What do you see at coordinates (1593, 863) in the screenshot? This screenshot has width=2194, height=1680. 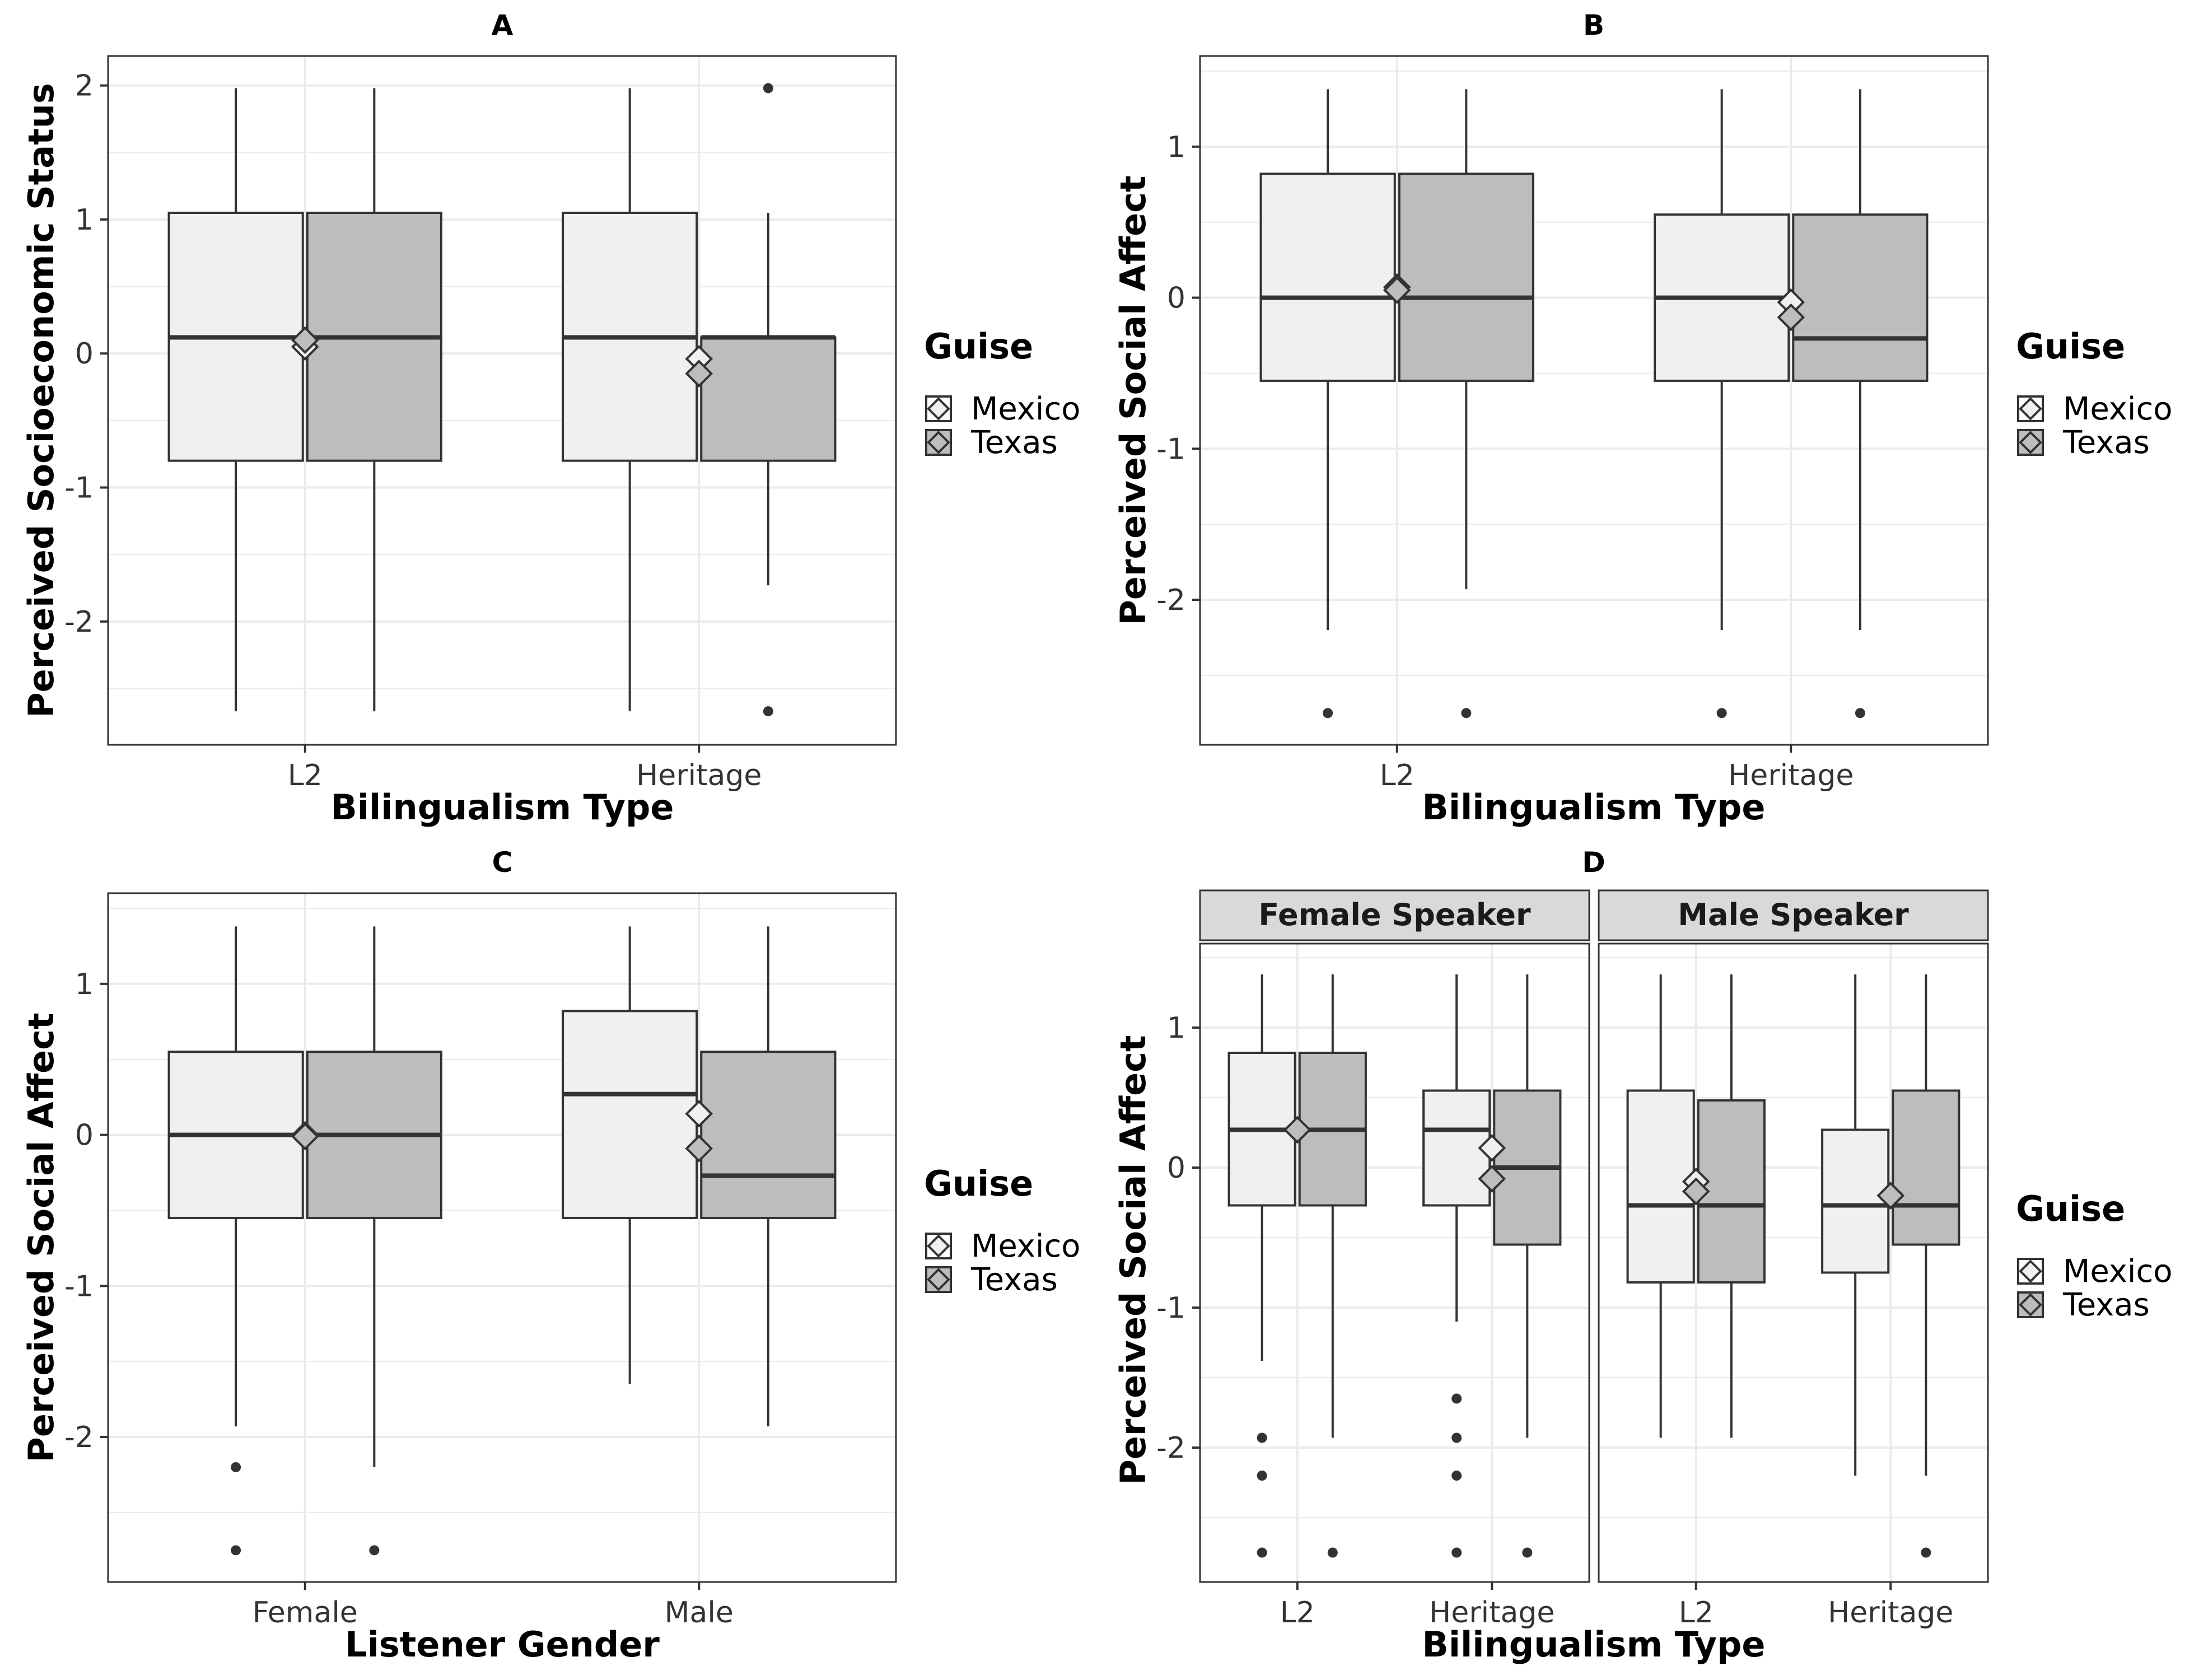 I see `panel-title: D` at bounding box center [1593, 863].